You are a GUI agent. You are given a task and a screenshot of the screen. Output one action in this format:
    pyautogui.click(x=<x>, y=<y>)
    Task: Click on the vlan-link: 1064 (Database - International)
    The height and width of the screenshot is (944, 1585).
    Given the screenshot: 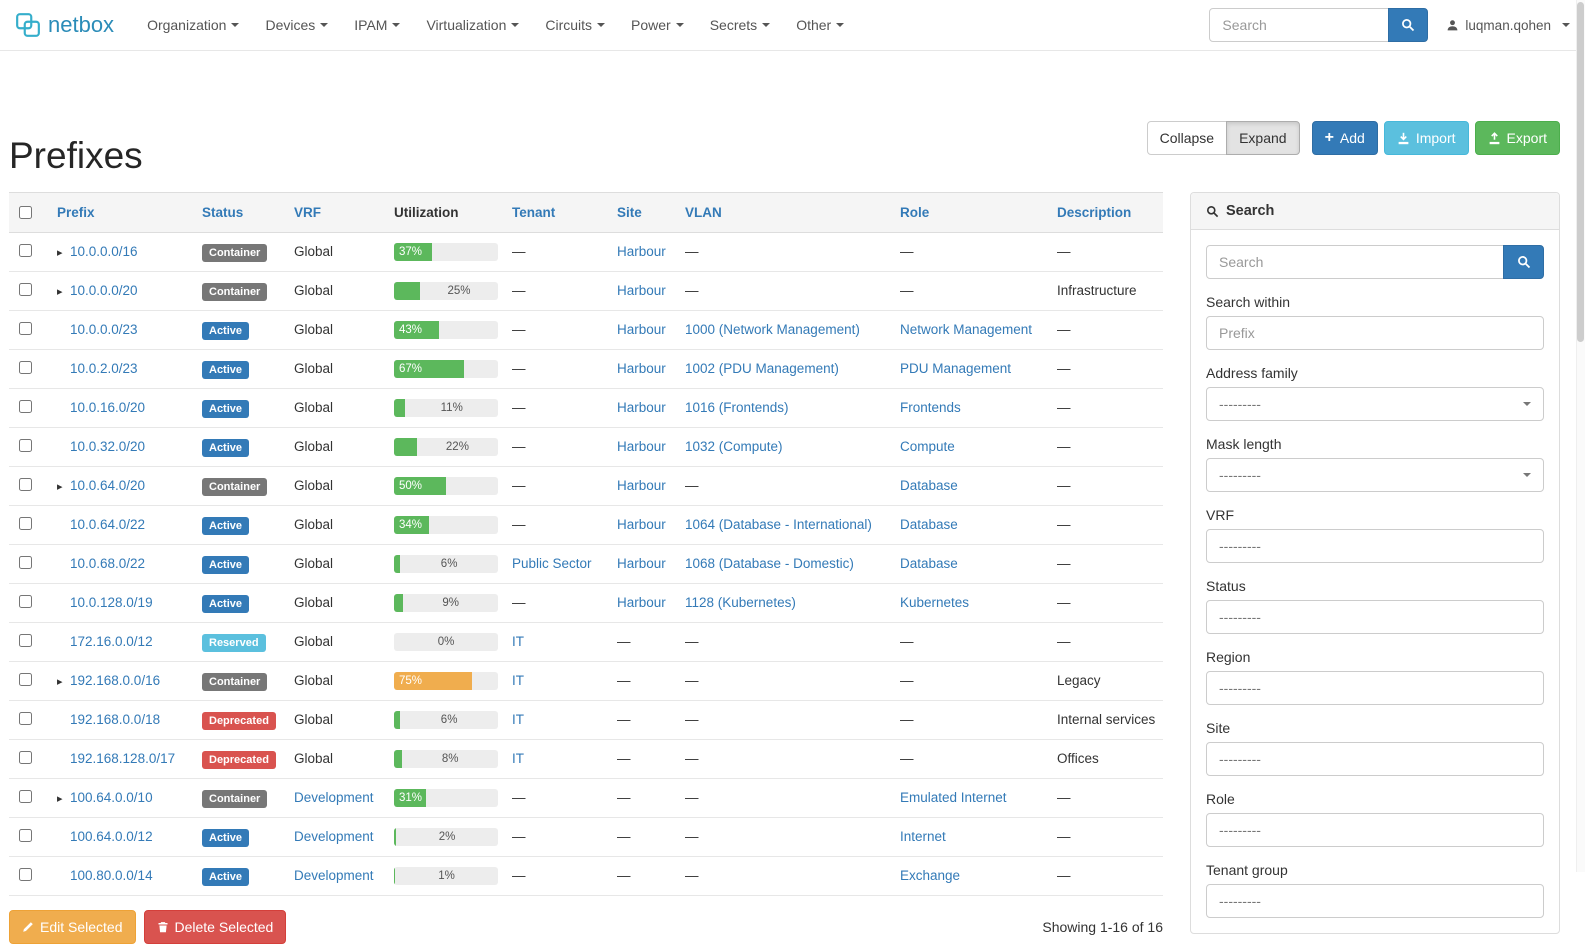 What is the action you would take?
    pyautogui.click(x=778, y=524)
    